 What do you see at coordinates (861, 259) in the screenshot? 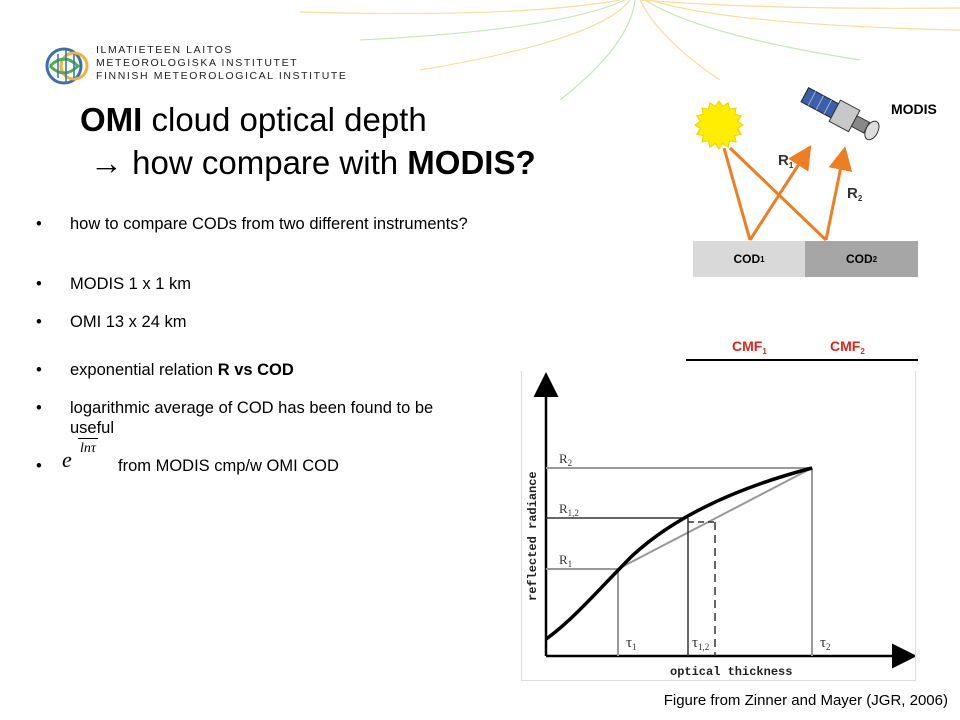
I see `cod2-box: COD 2` at bounding box center [861, 259].